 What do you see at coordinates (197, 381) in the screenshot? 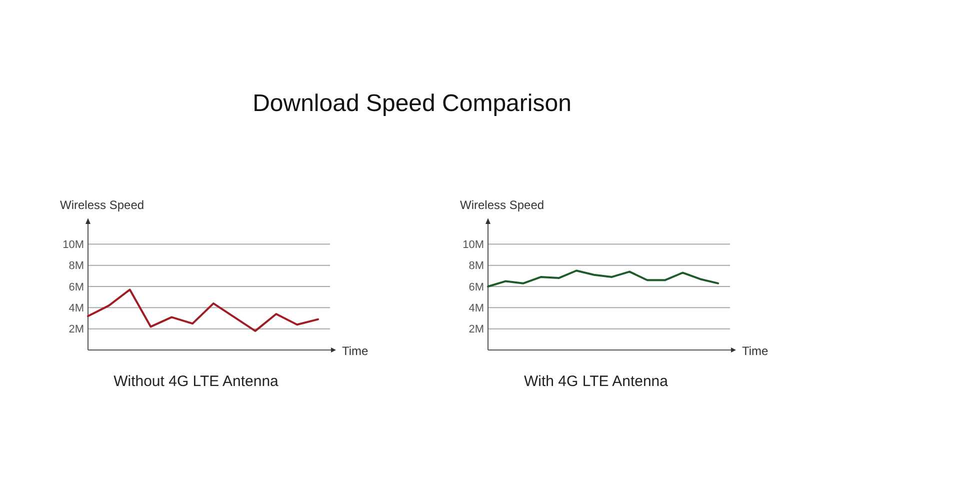
I see `text: Without 4G LTE Antenna` at bounding box center [197, 381].